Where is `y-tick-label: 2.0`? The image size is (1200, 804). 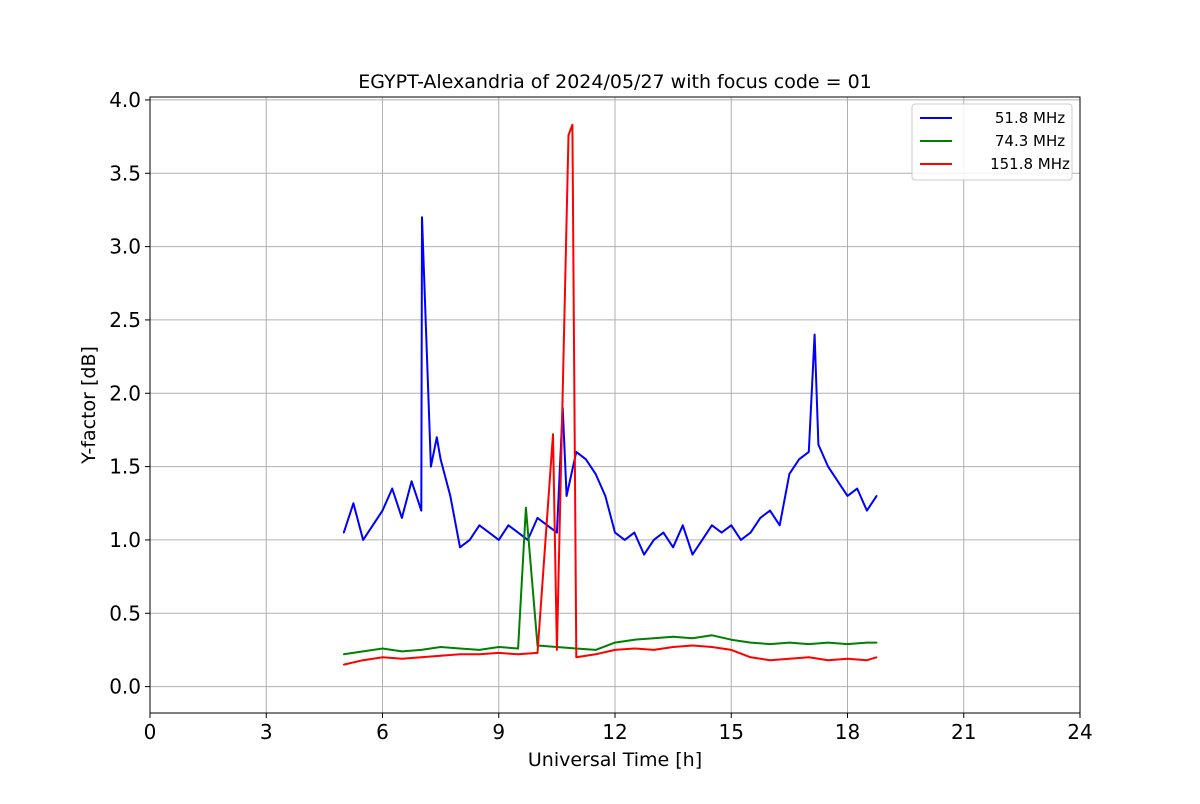 y-tick-label: 2.0 is located at coordinates (125, 393).